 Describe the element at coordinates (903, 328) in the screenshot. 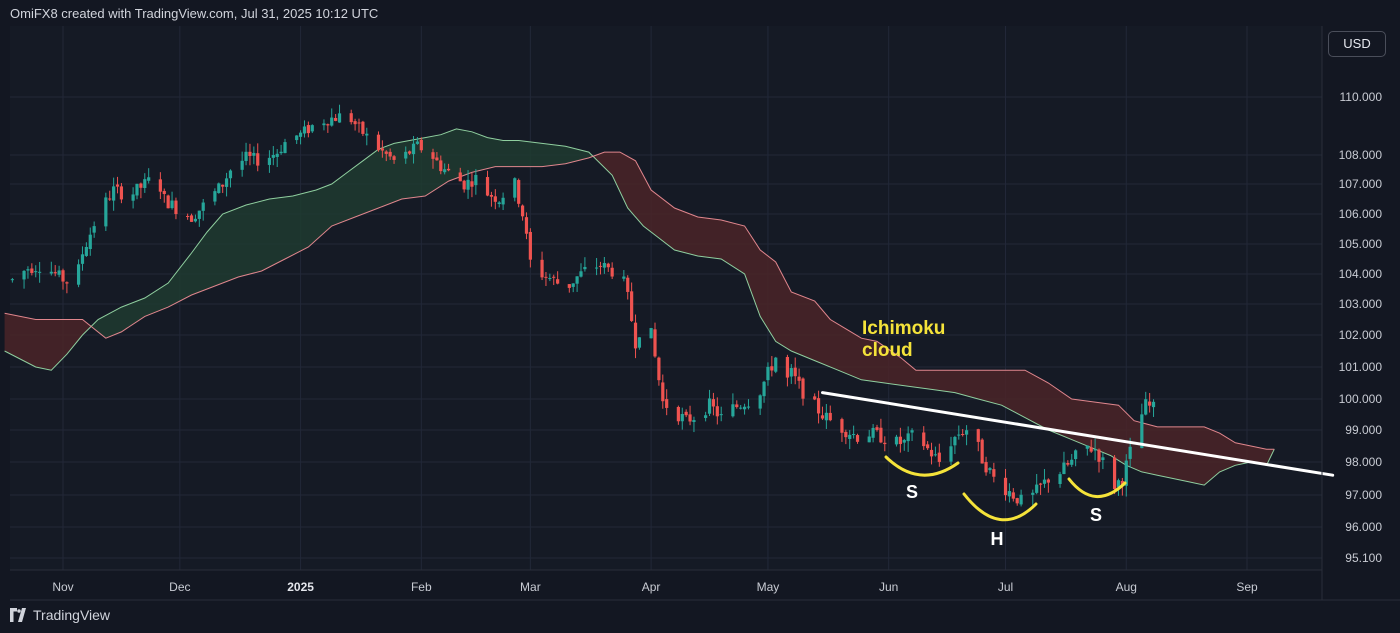

I see `cloud-label-text: Ichimoku` at that location.